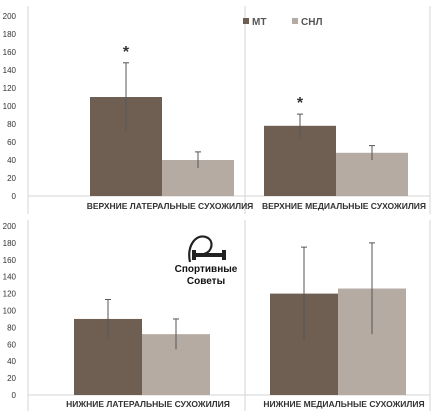 The height and width of the screenshot is (416, 440). What do you see at coordinates (343, 404) in the screenshot?
I see `category-label: НИЖНИЕ МЕДИАЛЬНЫЕ СУХОЖИЛИЯ` at bounding box center [343, 404].